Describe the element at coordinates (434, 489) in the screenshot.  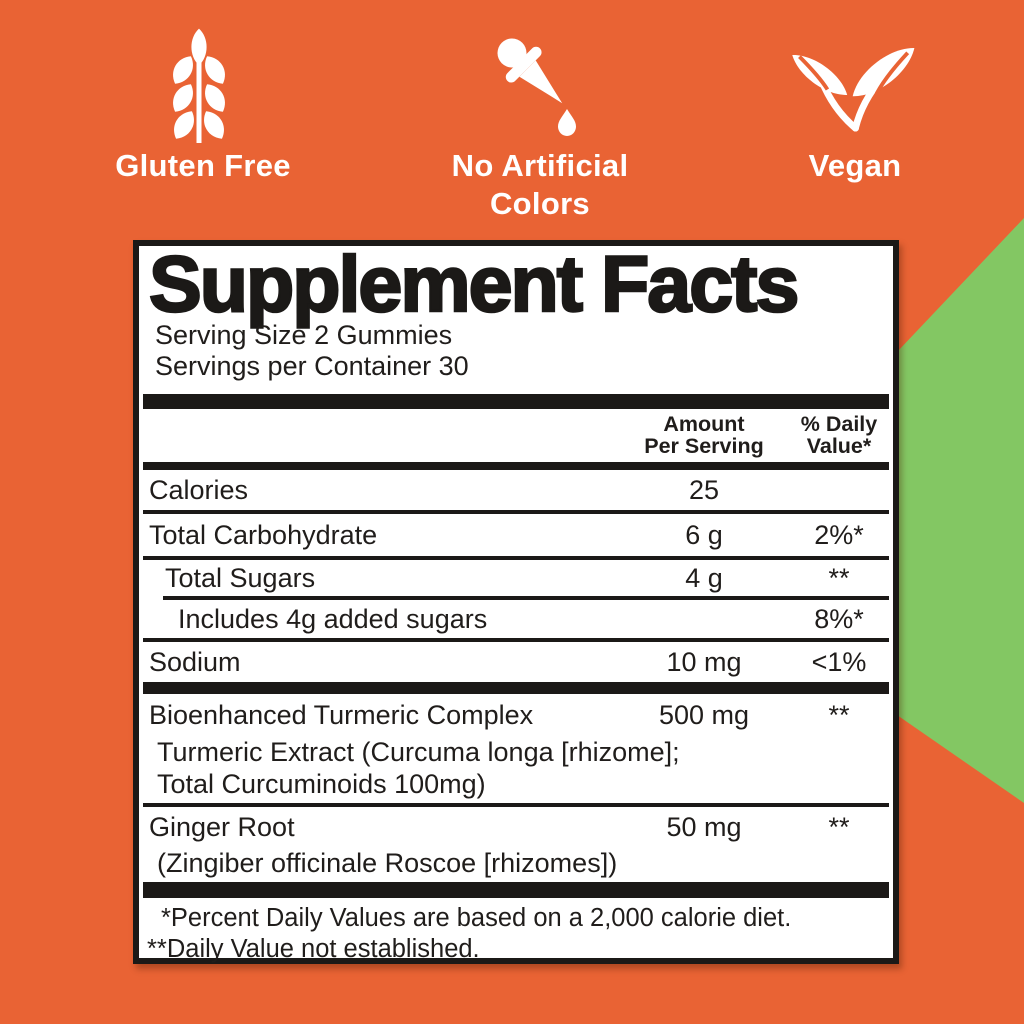
I see `row-calories: Calories 25` at that location.